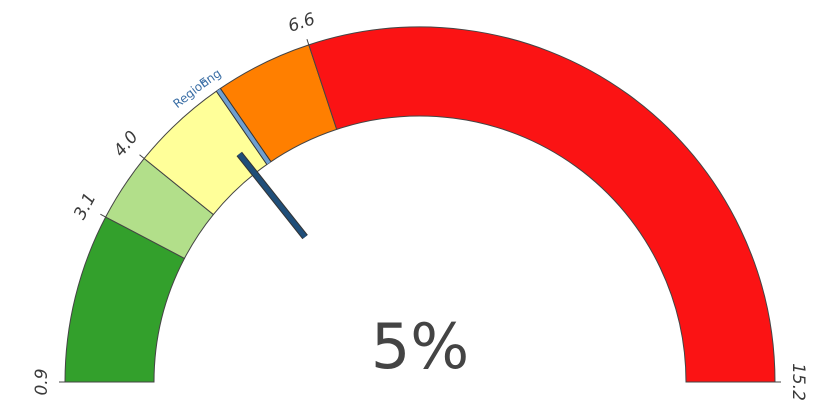  I want to click on gauge-tick-label-0: 0.9, so click(42, 381).